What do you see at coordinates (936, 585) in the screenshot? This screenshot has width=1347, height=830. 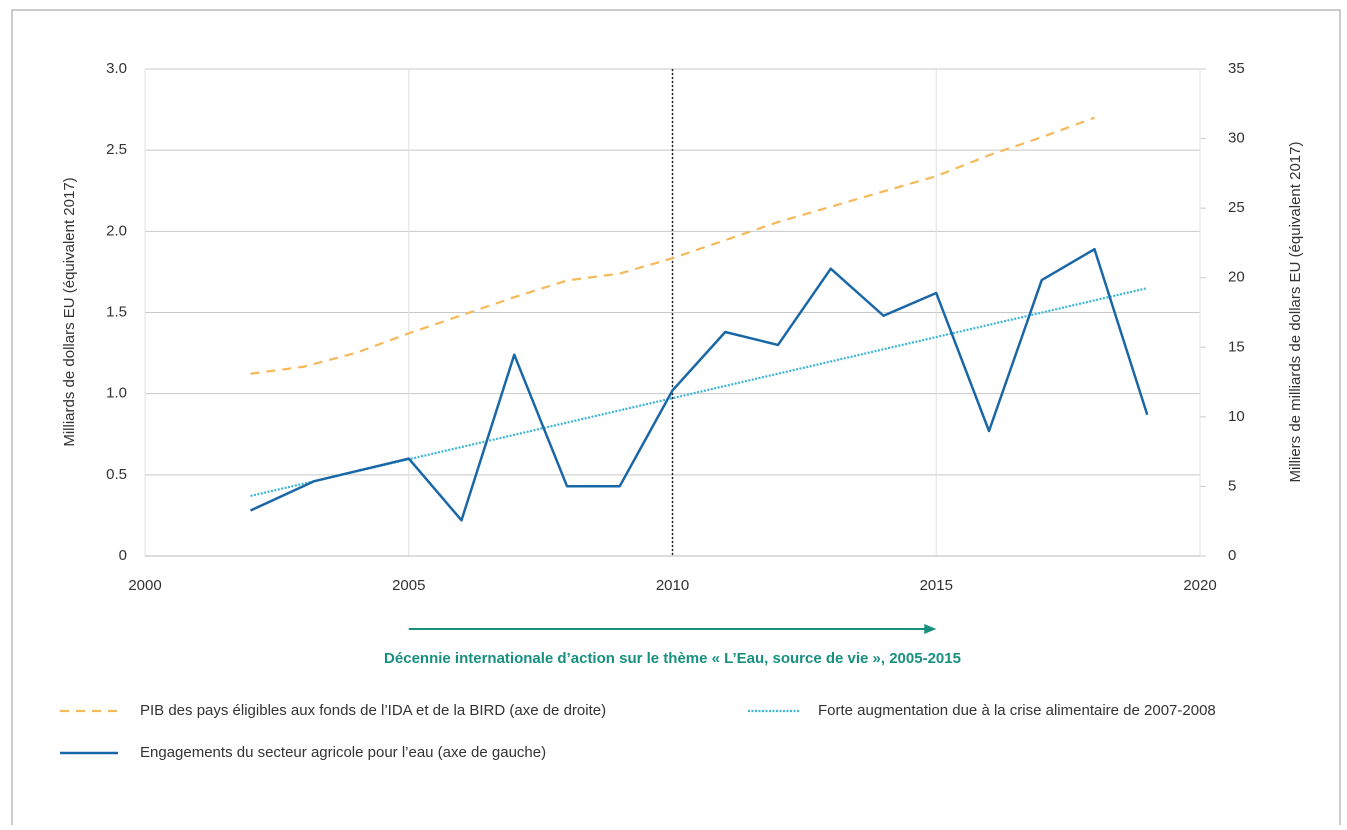 I see `x-tick-label: 2015` at bounding box center [936, 585].